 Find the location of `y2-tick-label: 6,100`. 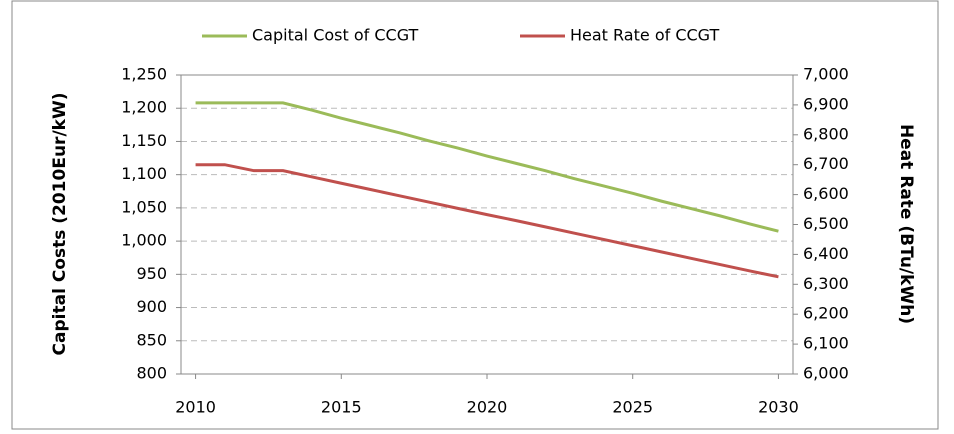

y2-tick-label: 6,100 is located at coordinates (826, 343).